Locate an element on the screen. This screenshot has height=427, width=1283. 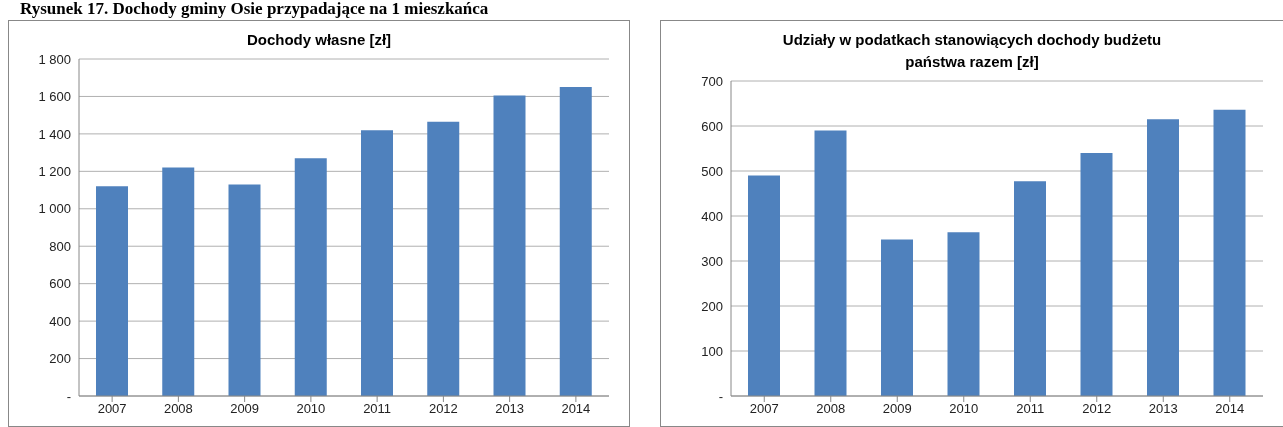
text: Rysunek 17. Dochody gminy Osie przypadające na 1 mieszkańca is located at coordinates (254, 9).